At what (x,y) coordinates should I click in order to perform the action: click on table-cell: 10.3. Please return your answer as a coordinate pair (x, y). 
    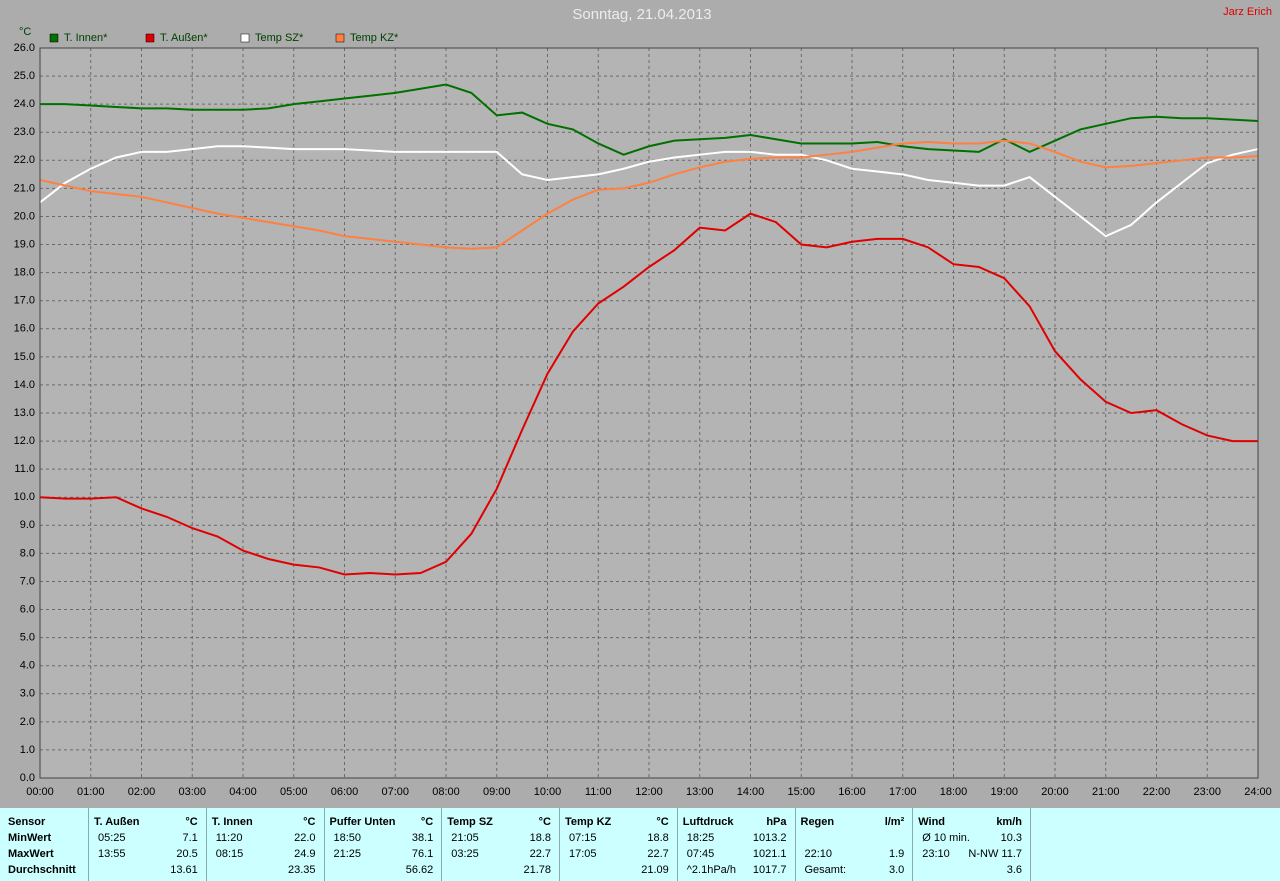
    Looking at the image, I should click on (1011, 838).